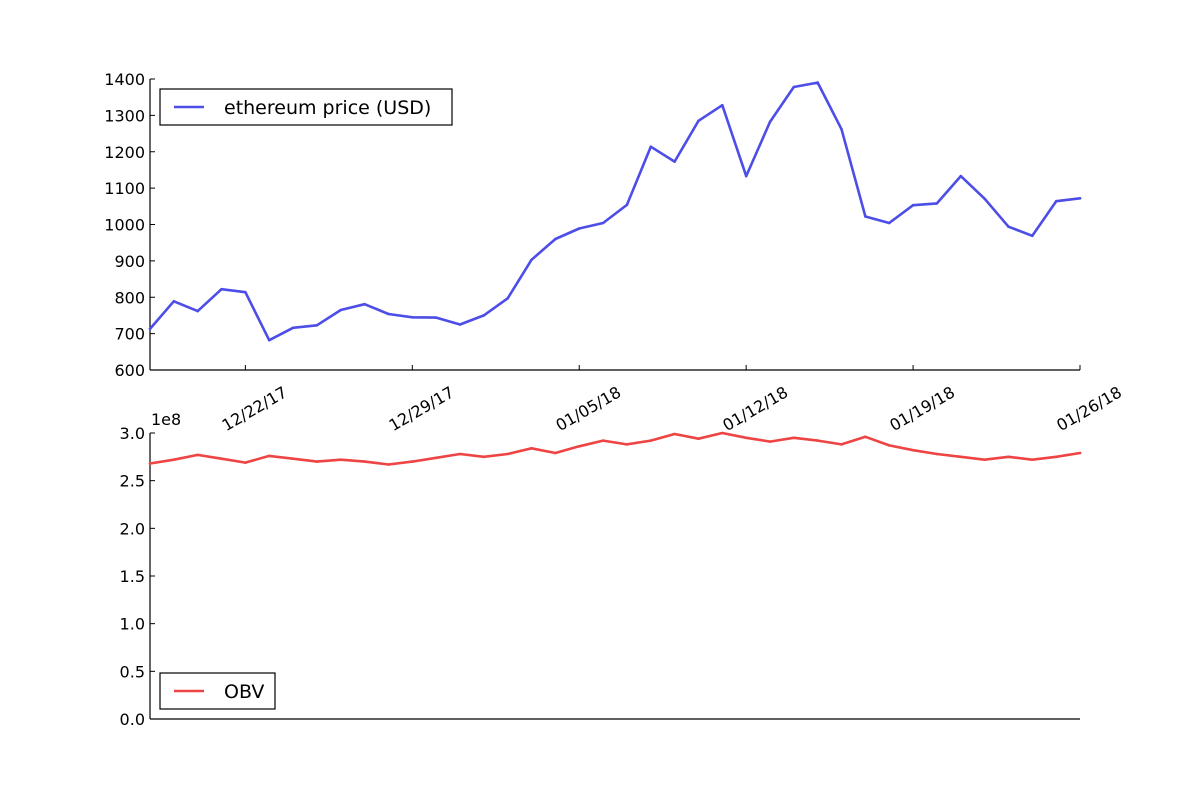 This screenshot has width=1200, height=805. I want to click on y-tick-label: 1.0, so click(132, 624).